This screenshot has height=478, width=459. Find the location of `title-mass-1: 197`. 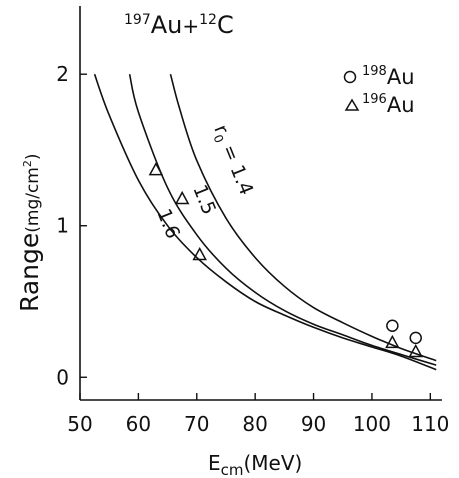

title-mass-1: 197 is located at coordinates (137, 20).